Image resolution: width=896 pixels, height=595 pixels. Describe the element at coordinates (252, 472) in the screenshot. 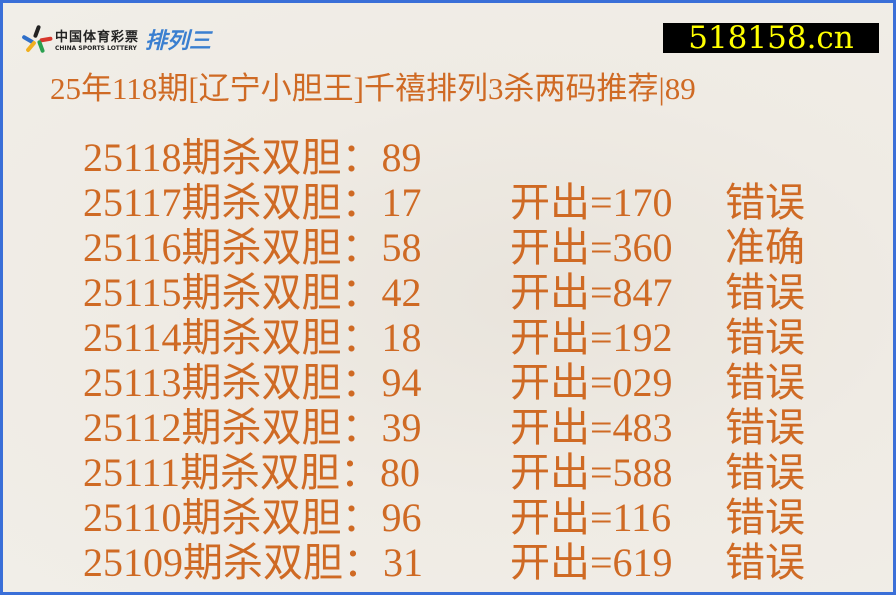

I see `row-label: 25111期杀双胆：80` at that location.